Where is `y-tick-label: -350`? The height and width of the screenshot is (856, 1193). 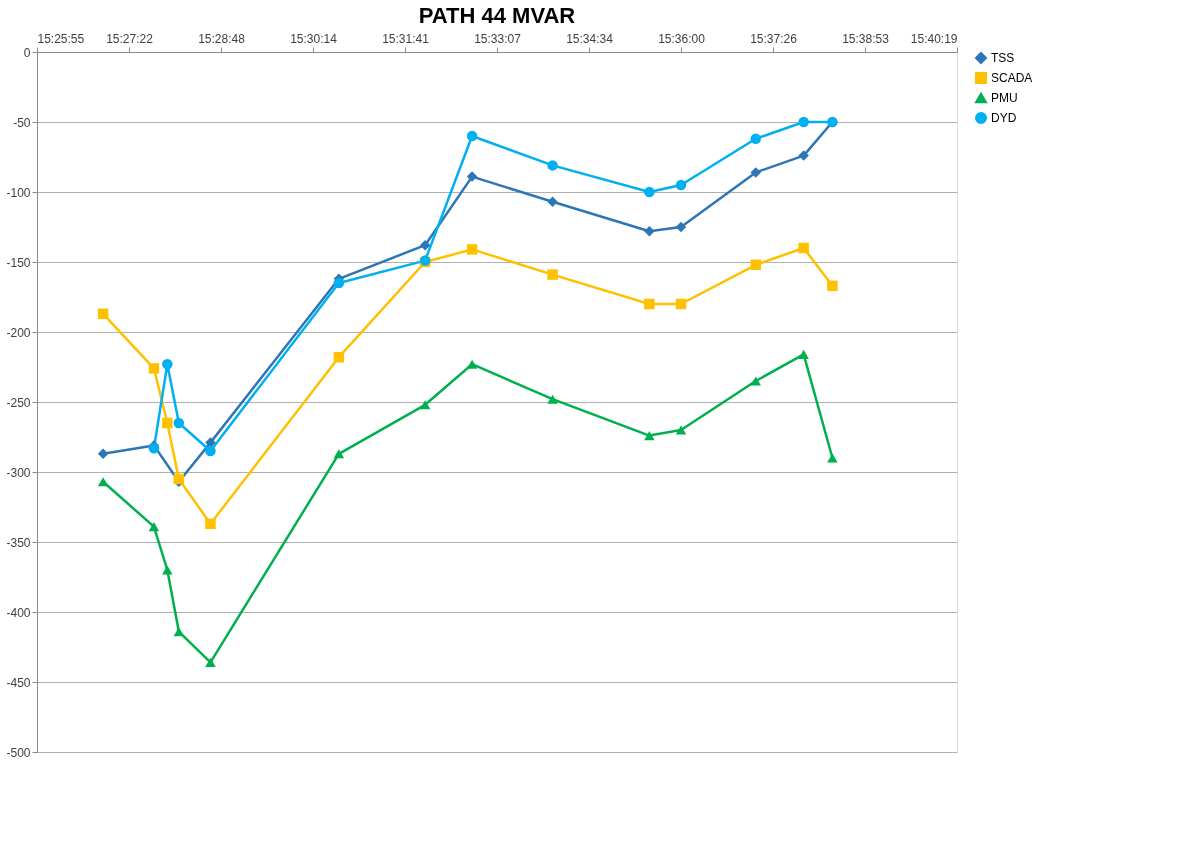 y-tick-label: -350 is located at coordinates (18, 542).